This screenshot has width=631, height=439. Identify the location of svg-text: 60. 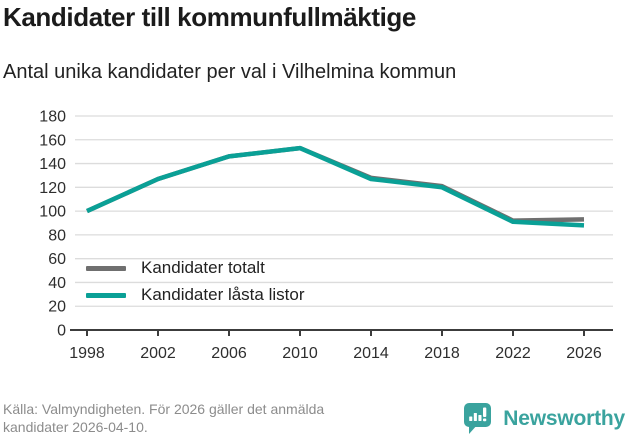
(57, 259).